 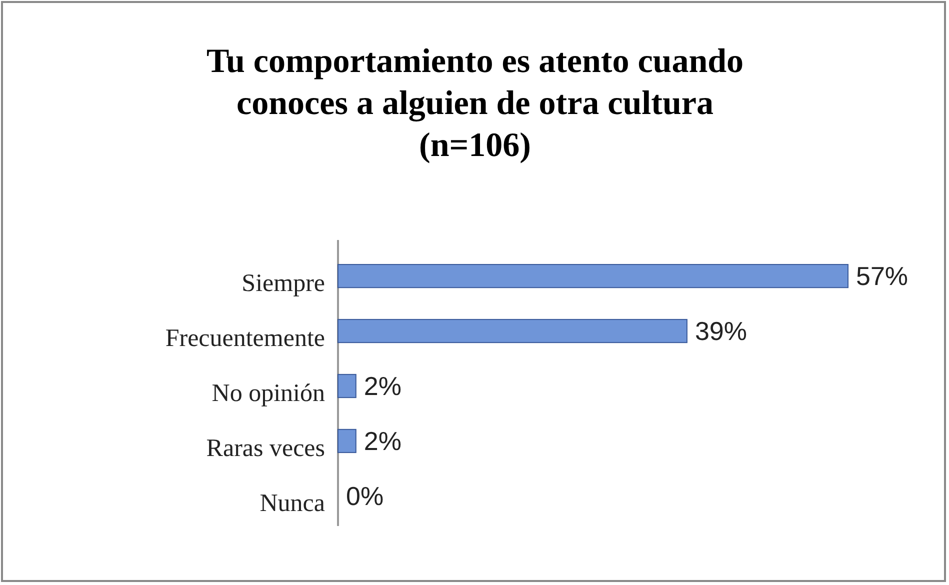 What do you see at coordinates (475, 145) in the screenshot?
I see `chart-subtitle: (n=106)` at bounding box center [475, 145].